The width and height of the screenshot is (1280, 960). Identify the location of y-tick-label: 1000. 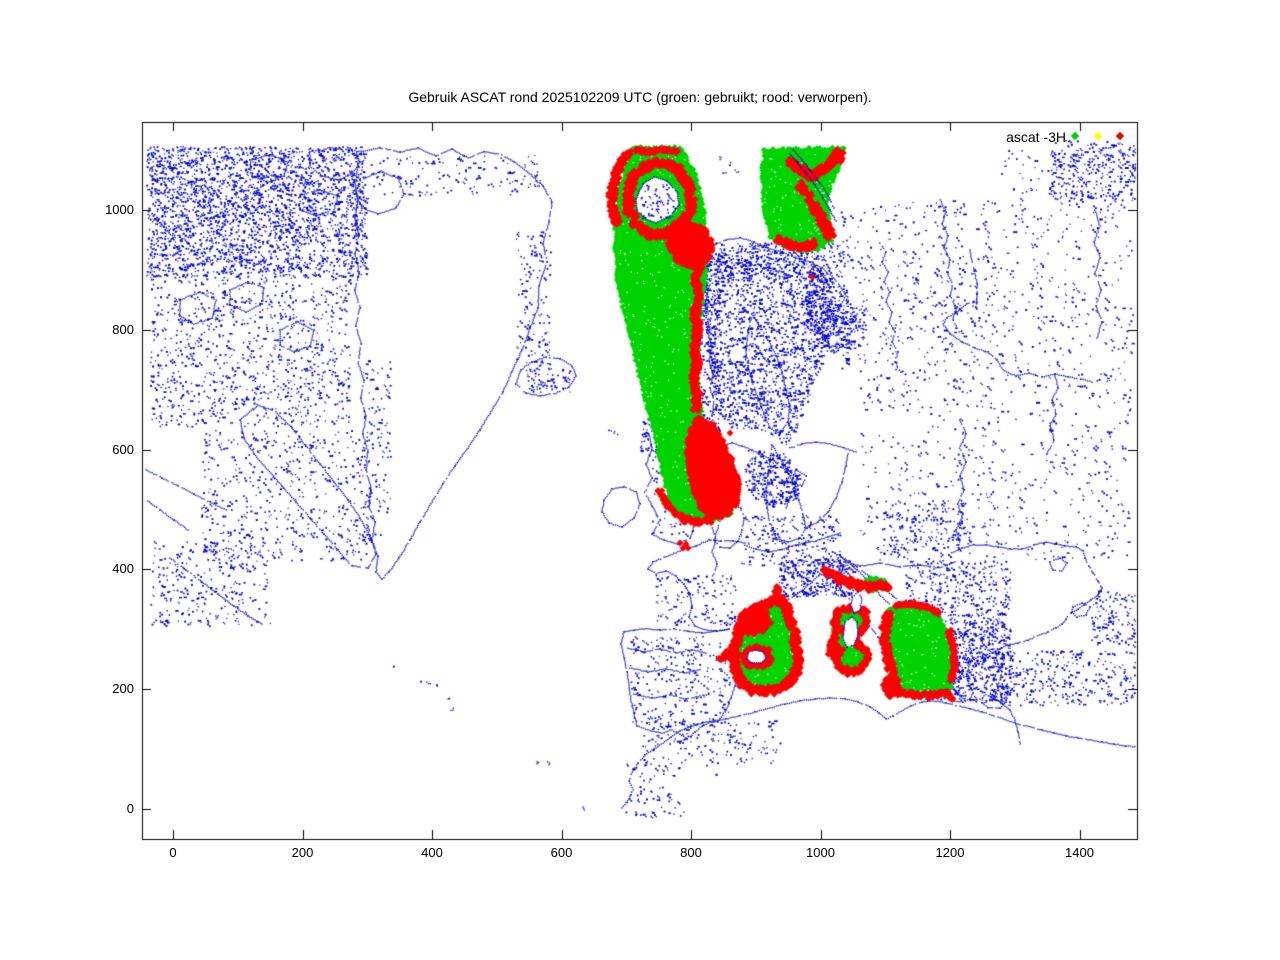
(119, 209).